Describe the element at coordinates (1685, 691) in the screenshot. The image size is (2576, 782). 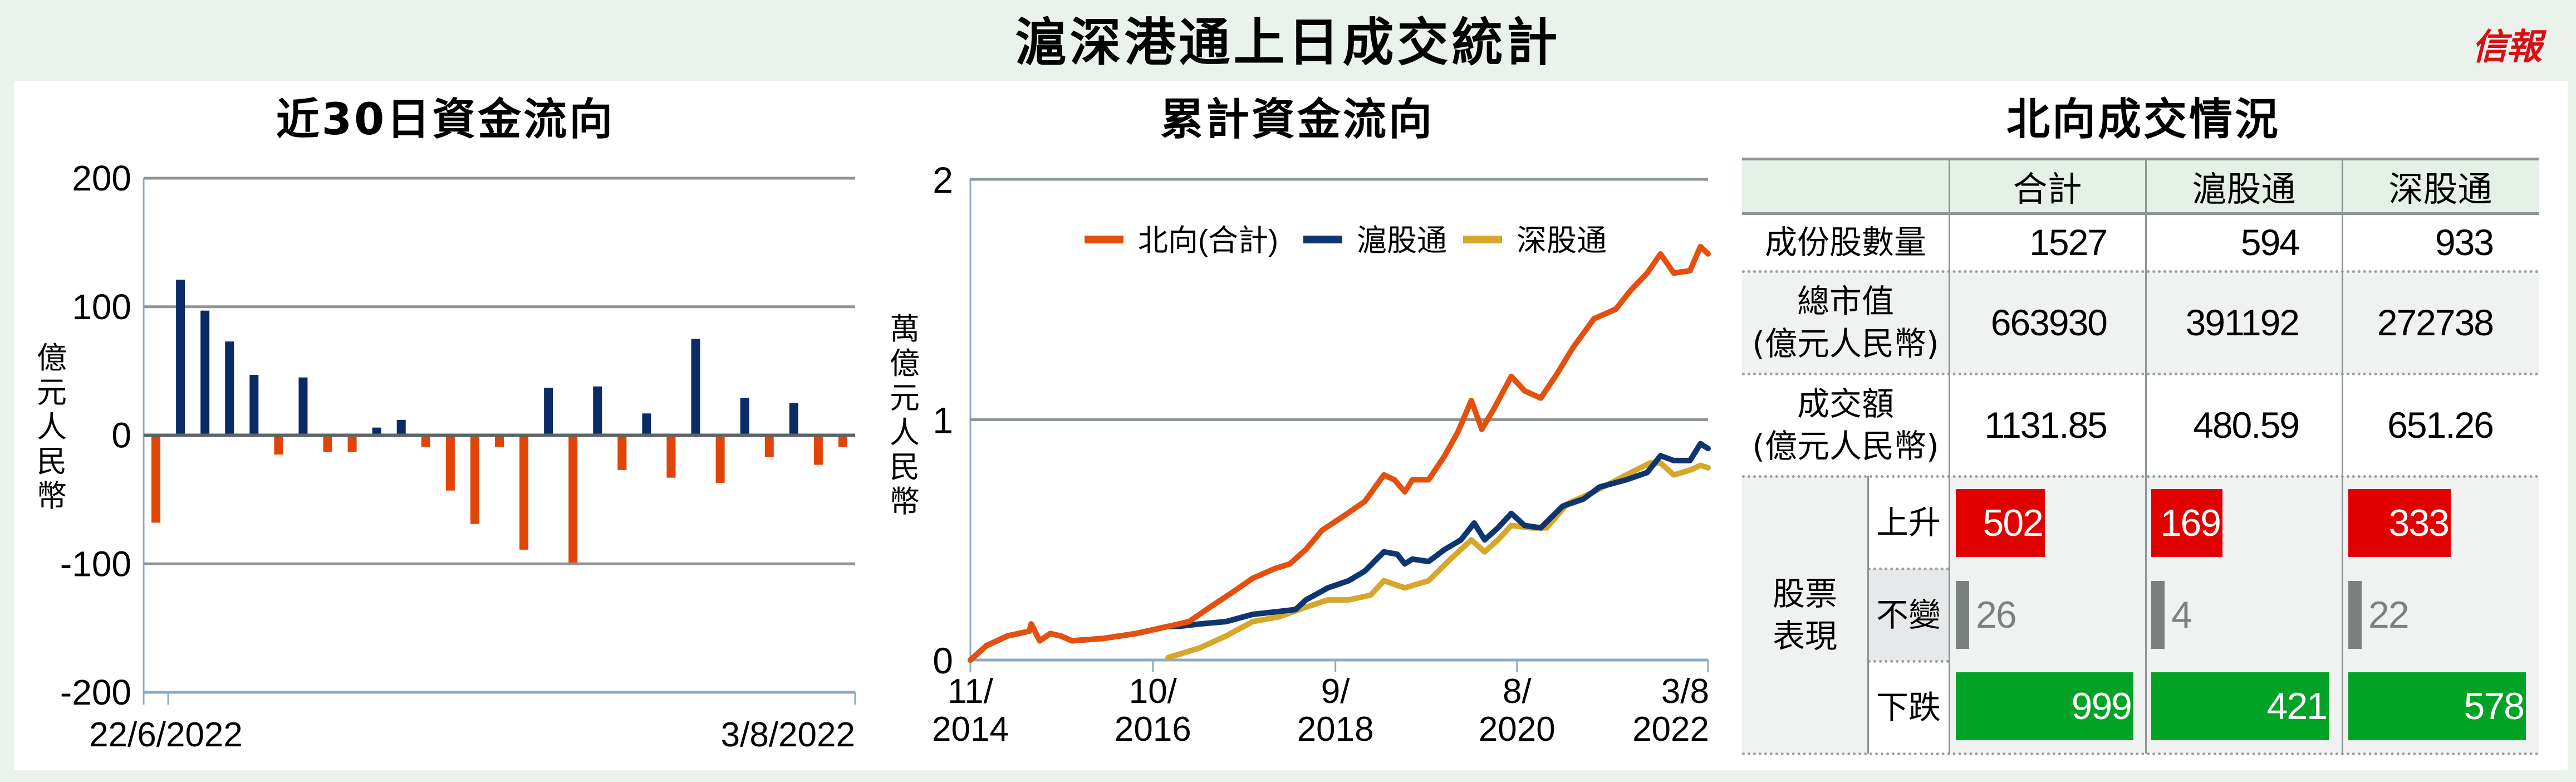
I see `x-tick-label-line1: 3/8` at that location.